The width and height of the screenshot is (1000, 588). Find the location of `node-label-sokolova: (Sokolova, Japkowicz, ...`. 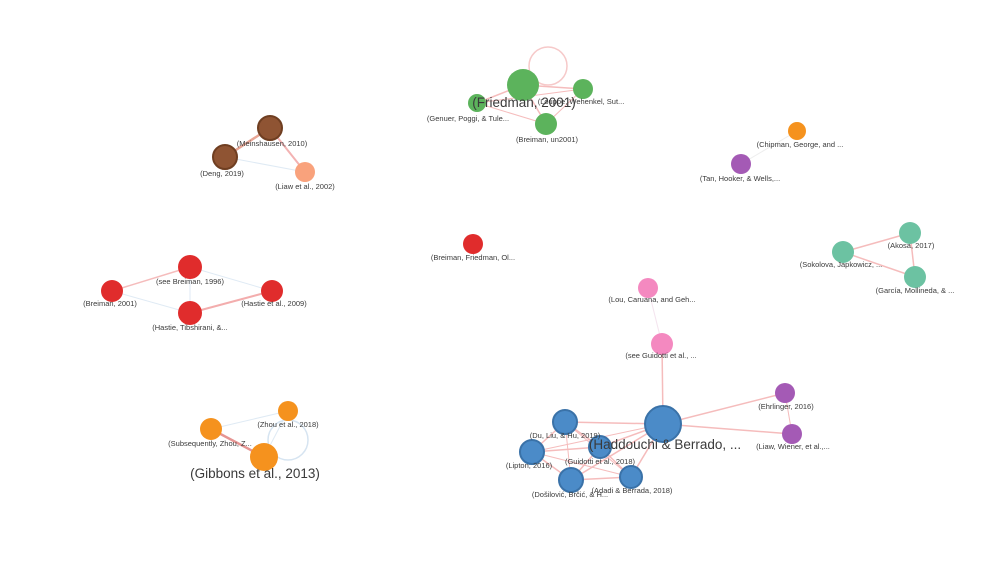

node-label-sokolova: (Sokolova, Japkowicz, ... is located at coordinates (841, 264).